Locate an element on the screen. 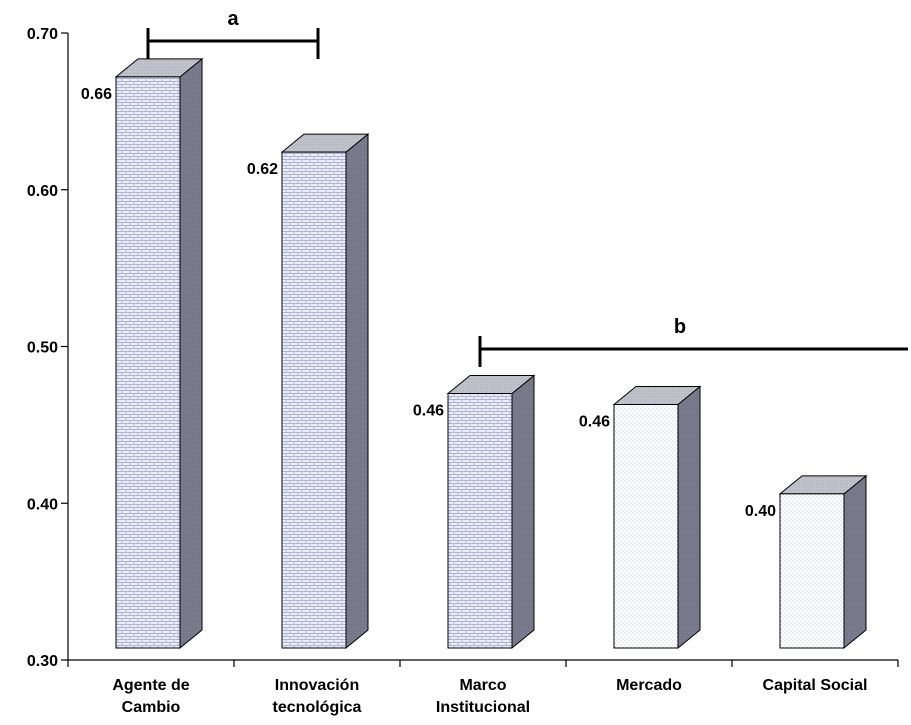  y-axis-ticks: 0.30 0.40 0.50 0.60 0.70 is located at coordinates (47, 348).